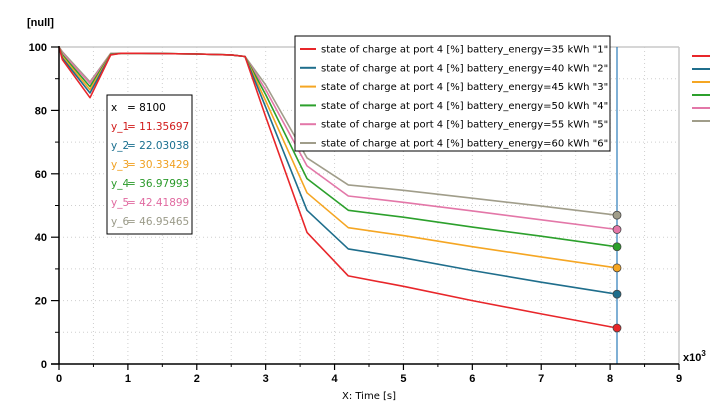  Describe the element at coordinates (158, 165) in the screenshot. I see `readout-value: = 30.33429` at that location.